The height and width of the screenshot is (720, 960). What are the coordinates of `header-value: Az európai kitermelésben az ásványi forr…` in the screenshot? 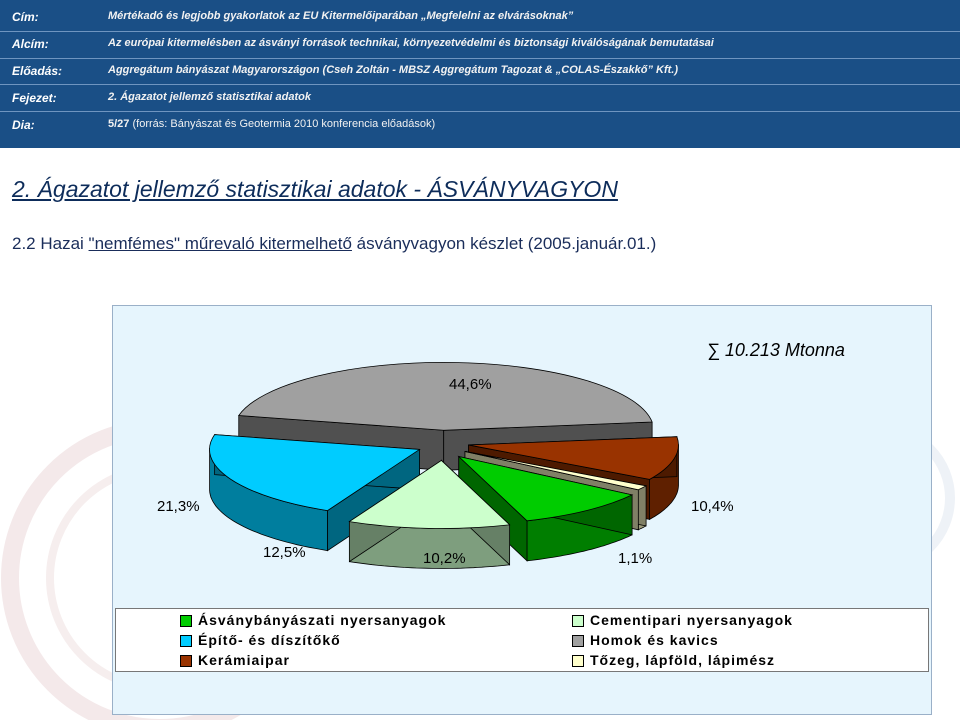 It's located at (411, 43).